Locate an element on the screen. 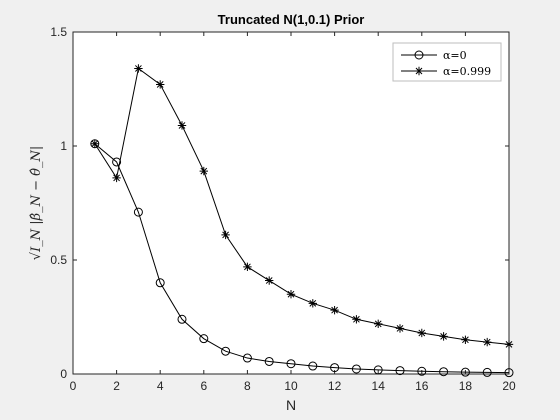 The height and width of the screenshot is (420, 560). x-tick-label: 10 is located at coordinates (291, 386).